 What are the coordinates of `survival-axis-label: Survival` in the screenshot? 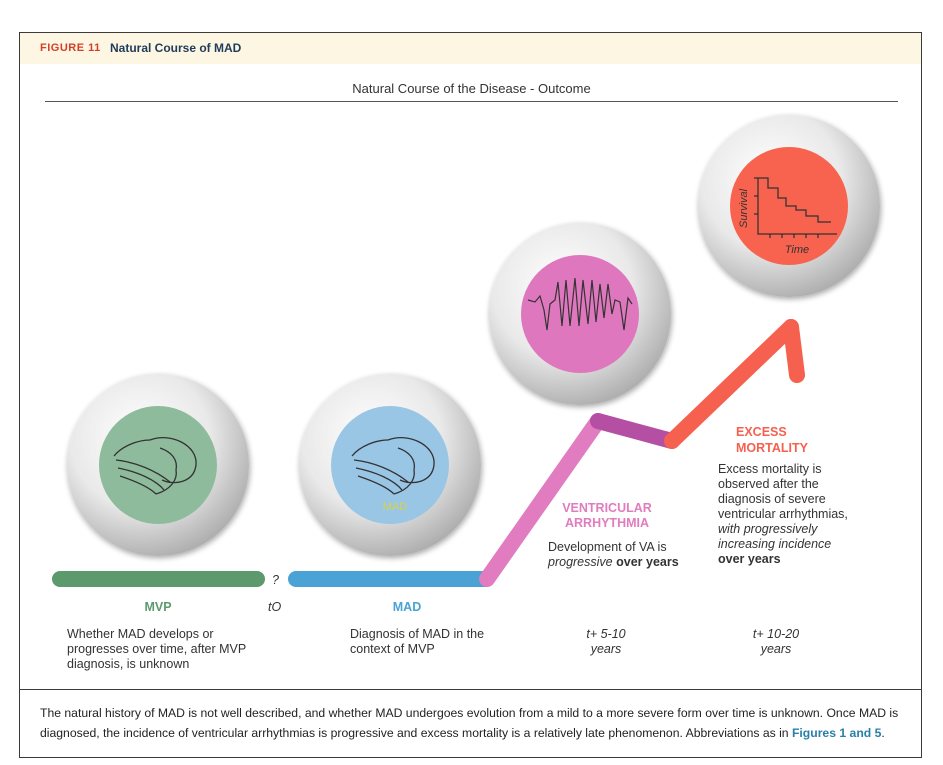 It's located at (744, 208).